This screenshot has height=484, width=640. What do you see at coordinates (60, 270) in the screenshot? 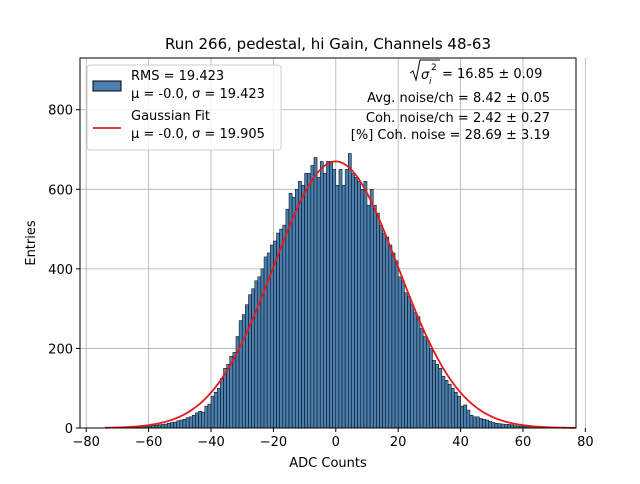
I see `y-tick-label: 400` at bounding box center [60, 270].